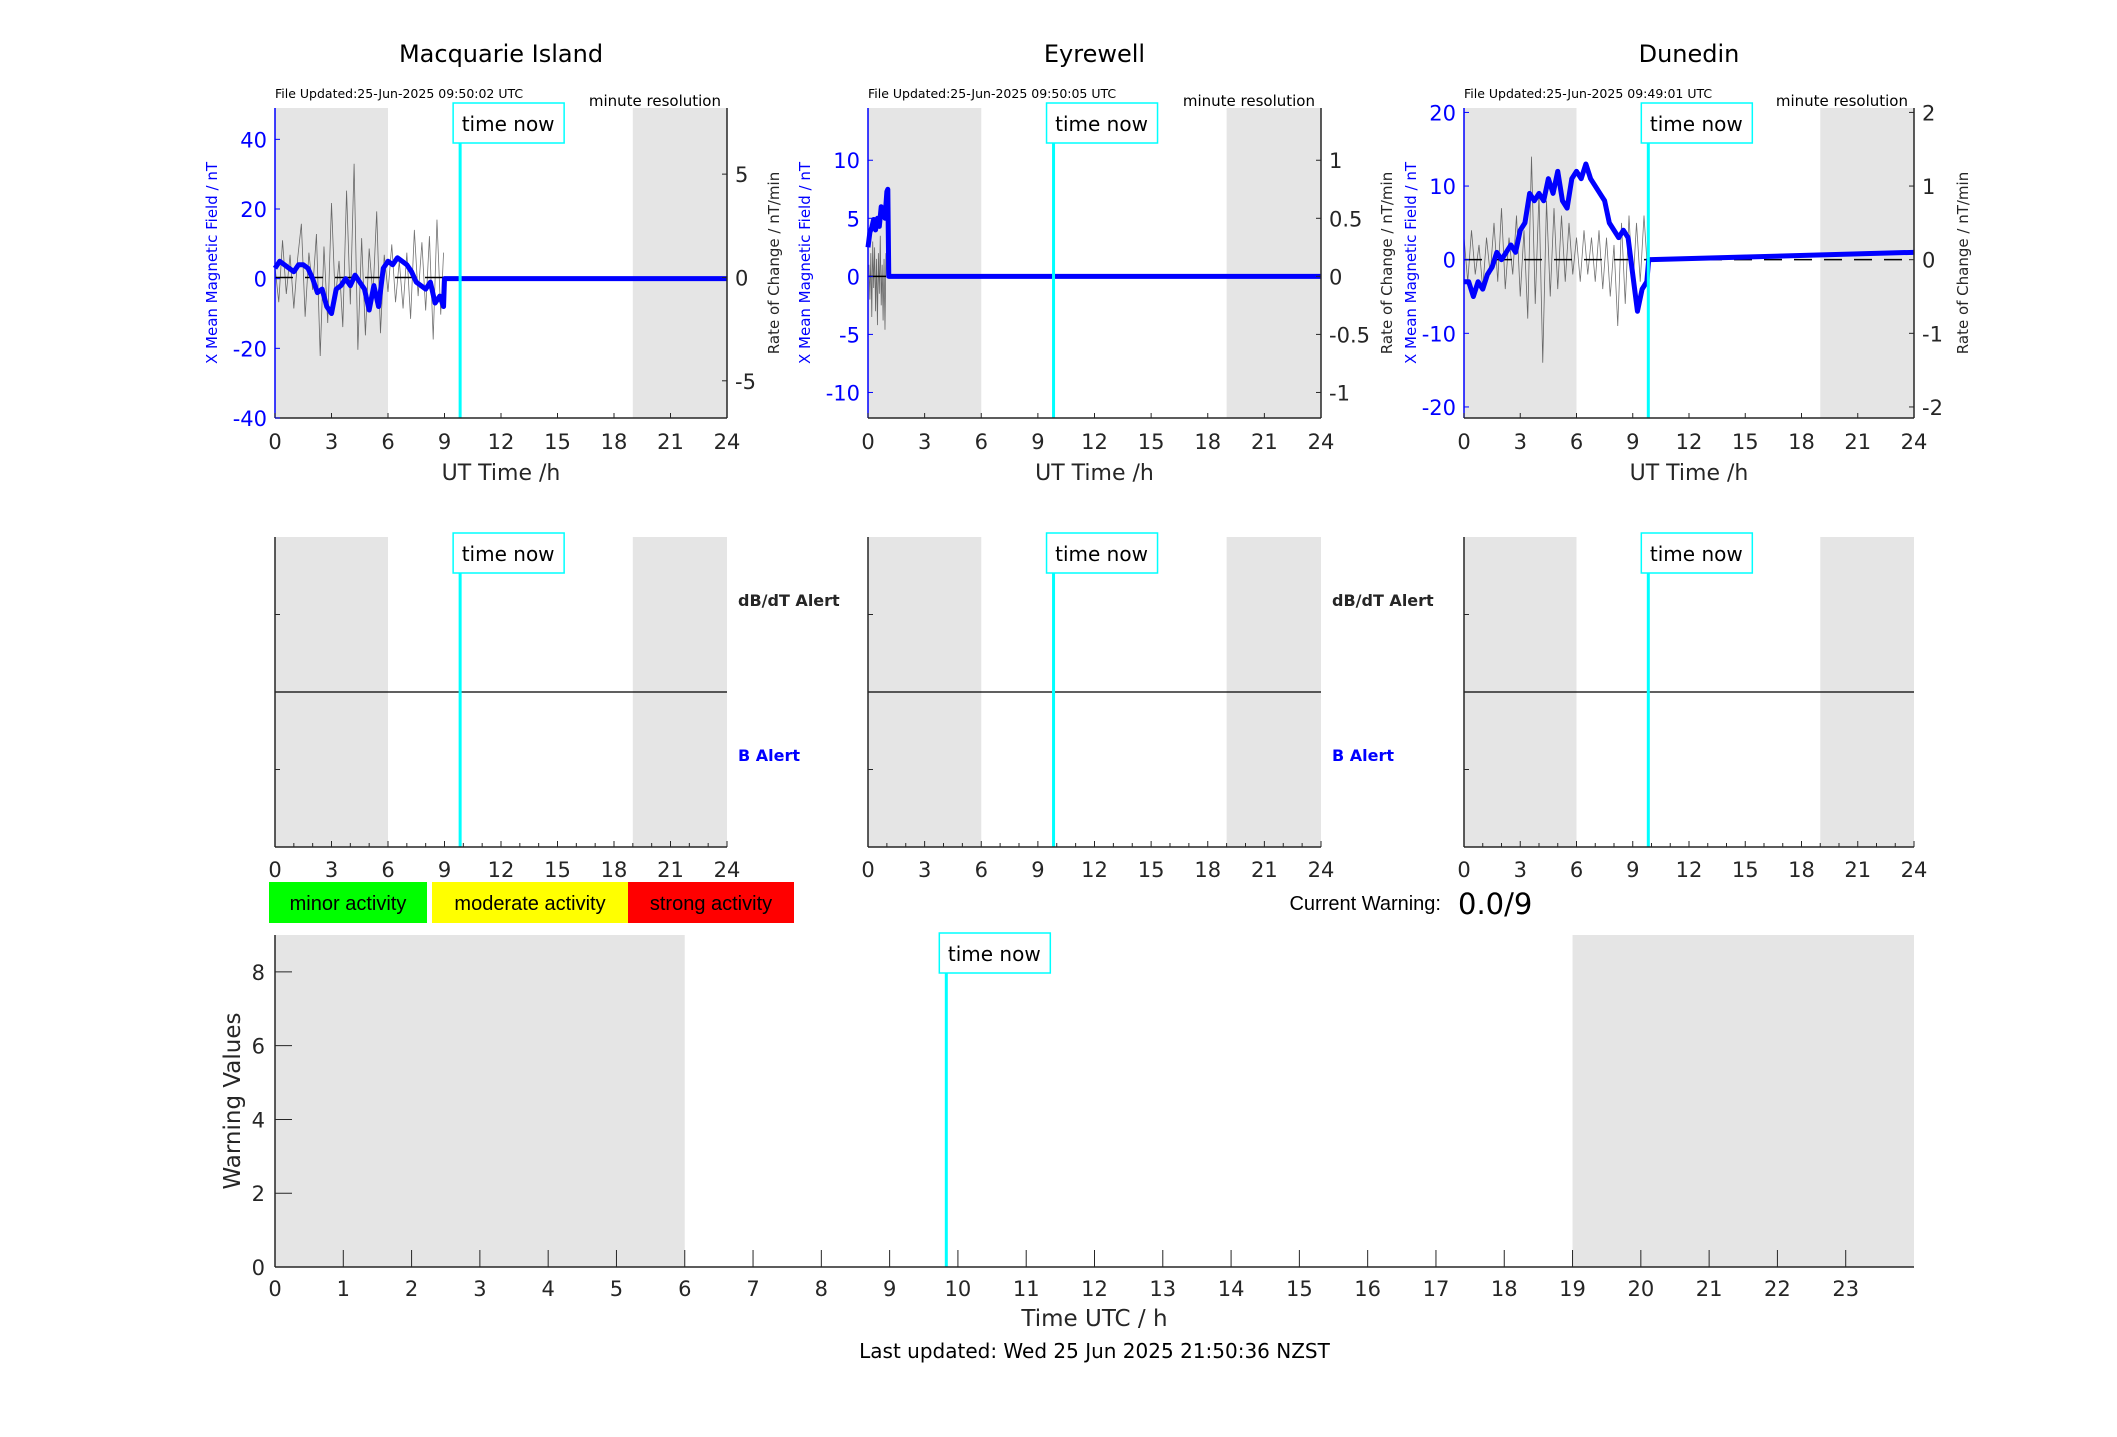 Image resolution: width=2117 pixels, height=1437 pixels. I want to click on legend-label: moderate activity, so click(529, 904).